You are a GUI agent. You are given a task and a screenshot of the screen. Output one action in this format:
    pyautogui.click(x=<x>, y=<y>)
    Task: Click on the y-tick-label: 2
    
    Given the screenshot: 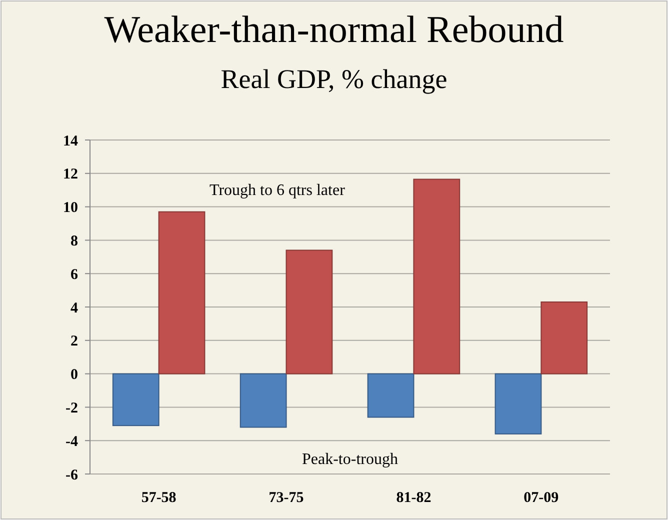 What is the action you would take?
    pyautogui.click(x=74, y=342)
    